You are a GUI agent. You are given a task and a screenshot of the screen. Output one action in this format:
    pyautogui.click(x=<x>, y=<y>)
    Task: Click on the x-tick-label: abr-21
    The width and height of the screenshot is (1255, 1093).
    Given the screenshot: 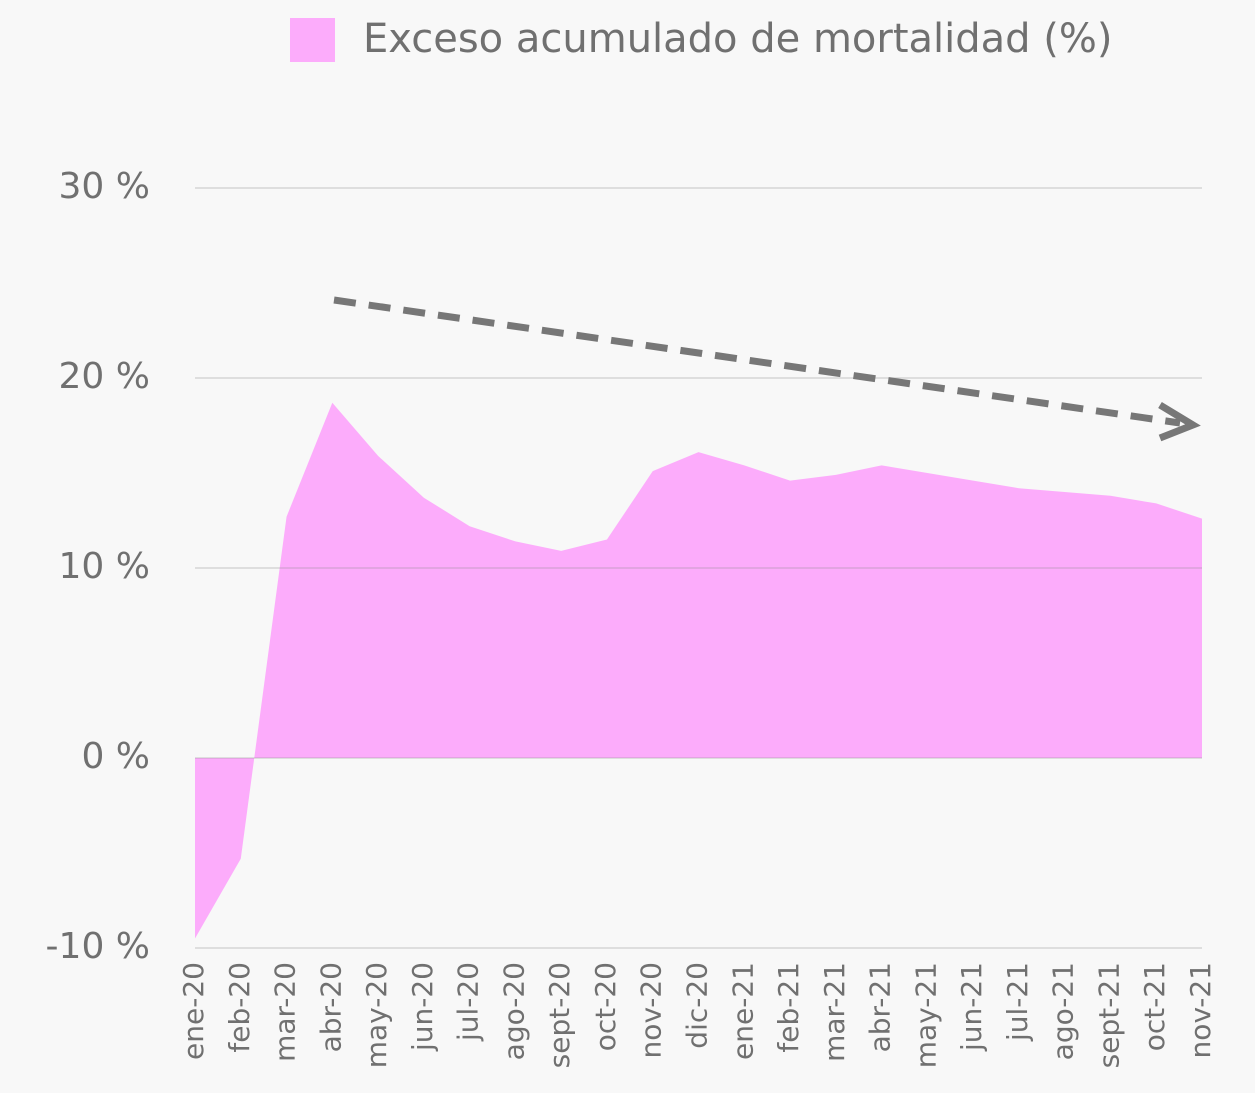 What is the action you would take?
    pyautogui.click(x=880, y=1007)
    